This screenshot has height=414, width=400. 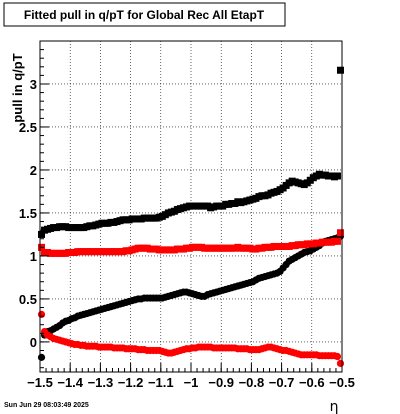 What do you see at coordinates (28, 127) in the screenshot?
I see `y-tick-label: 2.5` at bounding box center [28, 127].